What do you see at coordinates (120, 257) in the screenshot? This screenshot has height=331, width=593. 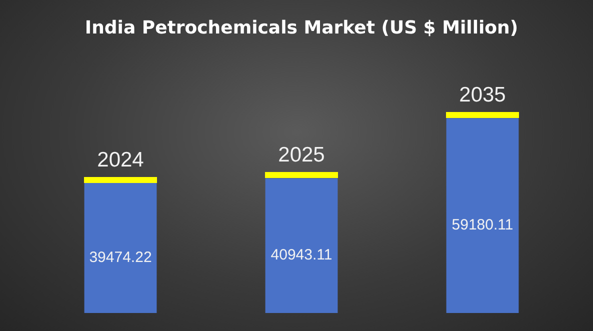 I see `data-label: 39474.22` at bounding box center [120, 257].